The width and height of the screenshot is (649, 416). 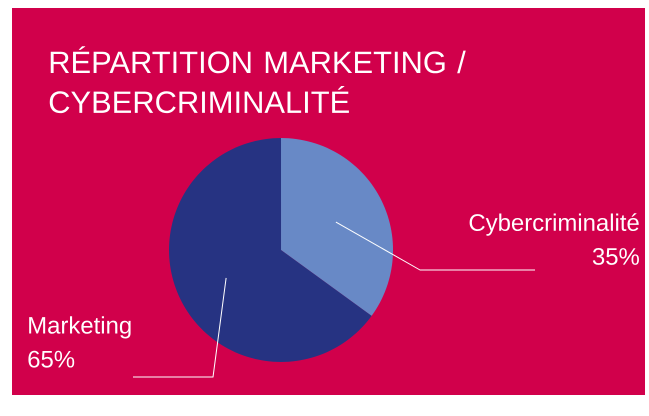 I want to click on slice-label: Cybercriminalité, so click(x=554, y=224).